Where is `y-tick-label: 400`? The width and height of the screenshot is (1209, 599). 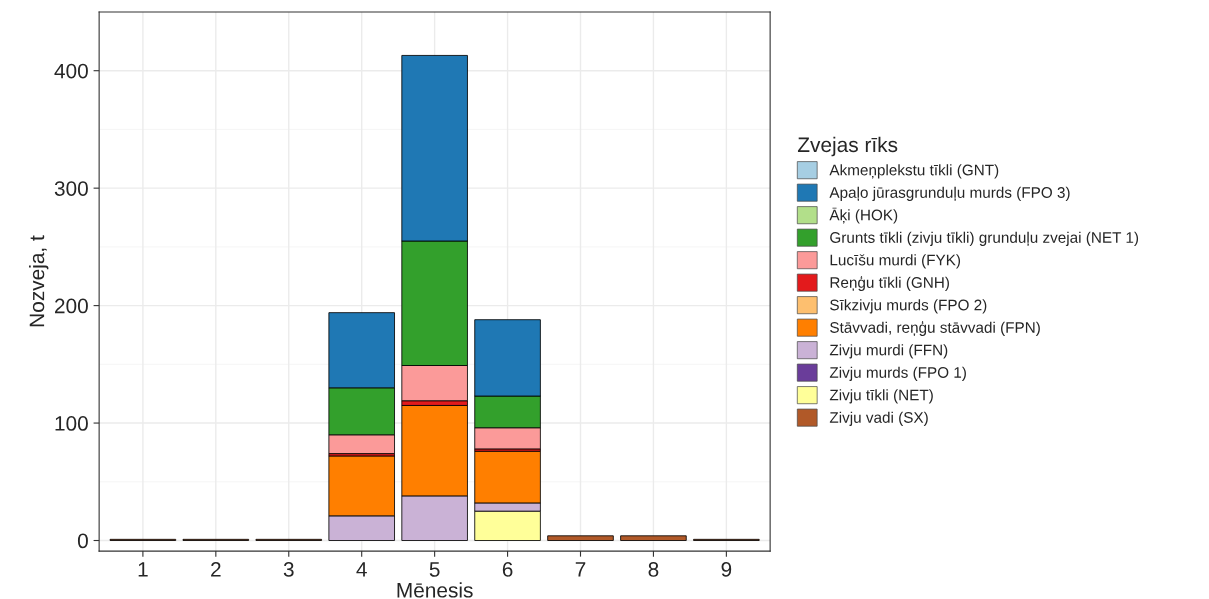 y-tick-label: 400 is located at coordinates (71, 71).